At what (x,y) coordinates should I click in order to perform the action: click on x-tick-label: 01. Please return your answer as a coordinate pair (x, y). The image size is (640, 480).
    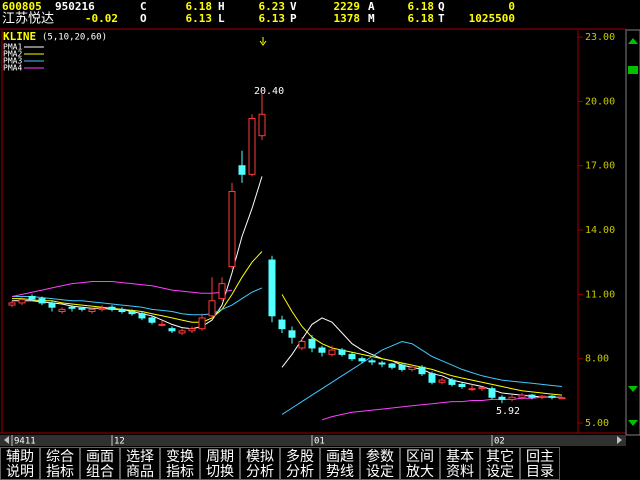
    Looking at the image, I should click on (319, 442).